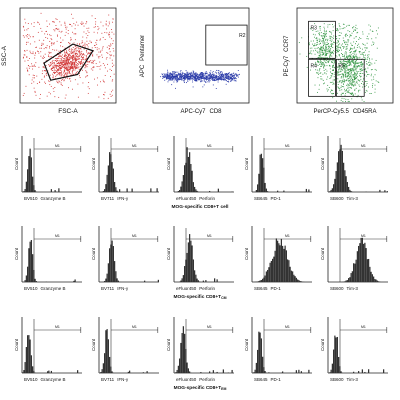  Describe the element at coordinates (143, 56) in the screenshot. I see `y-axis-label: APCPentamer` at that location.